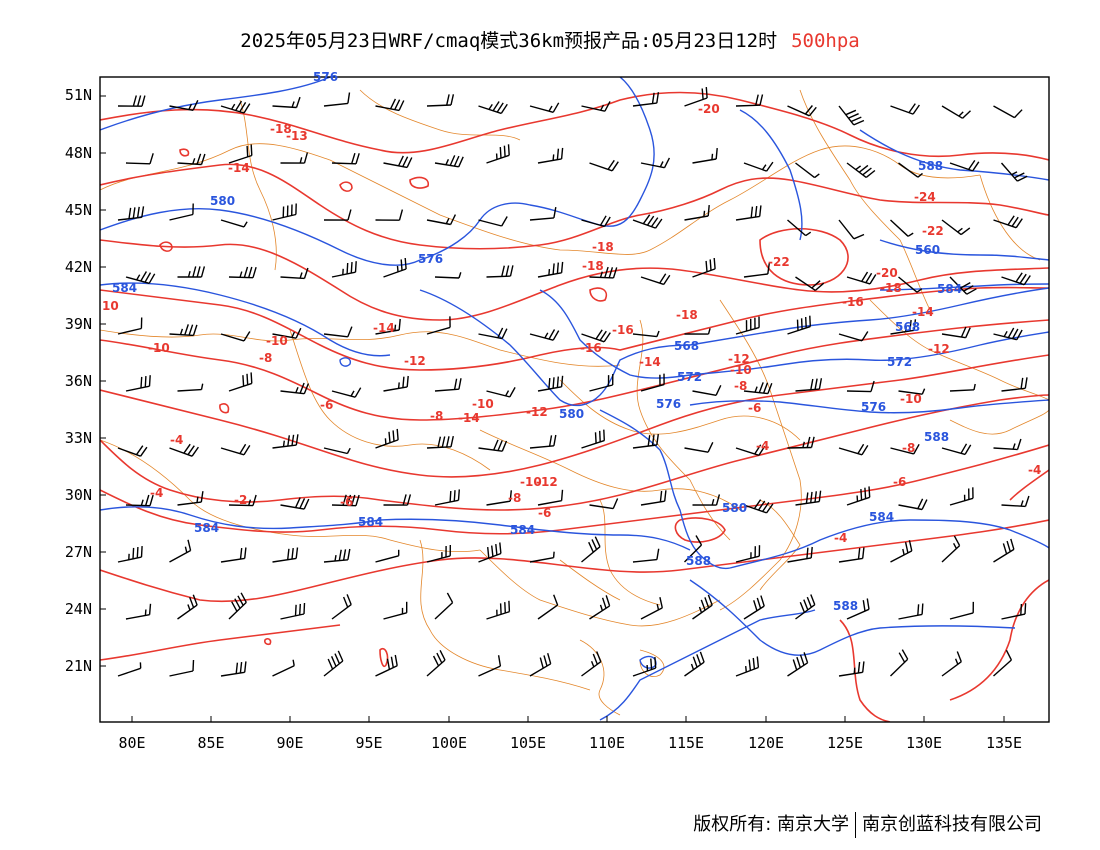 Image resolution: width=1100 pixels, height=850 pixels. I want to click on height-label: 560, so click(927, 250).